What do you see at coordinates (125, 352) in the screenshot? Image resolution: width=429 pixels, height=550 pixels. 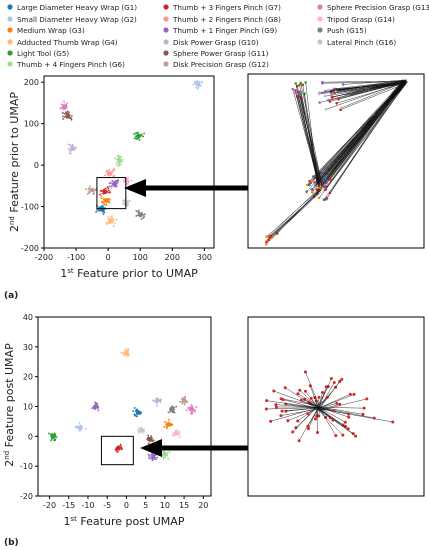 I see `cluster-G4` at bounding box center [125, 352].